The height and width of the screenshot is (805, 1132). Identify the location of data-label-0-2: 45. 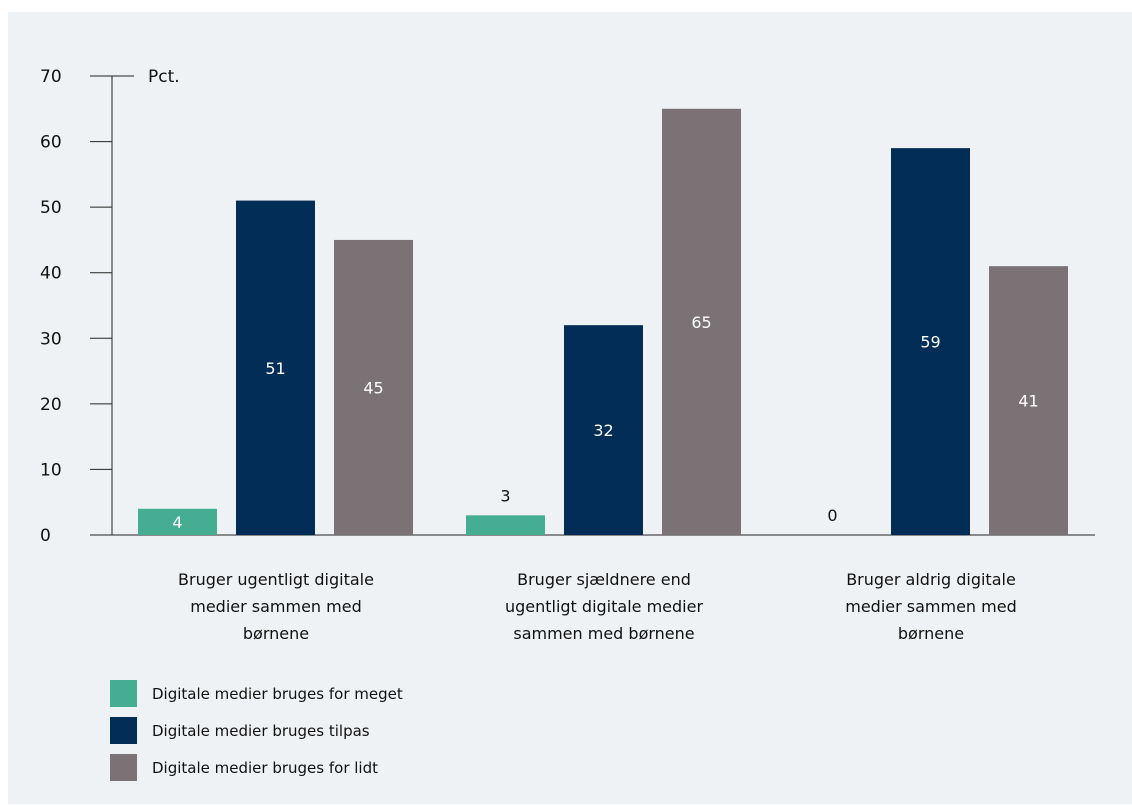
(373, 387).